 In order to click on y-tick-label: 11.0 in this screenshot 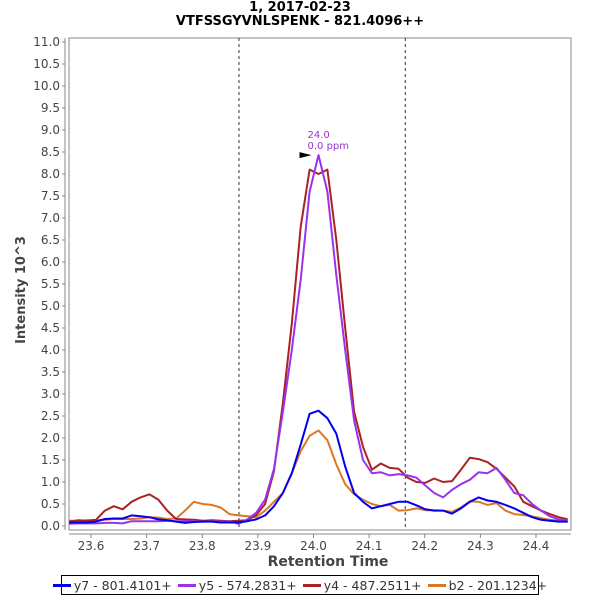, I will do `click(46, 42)`.